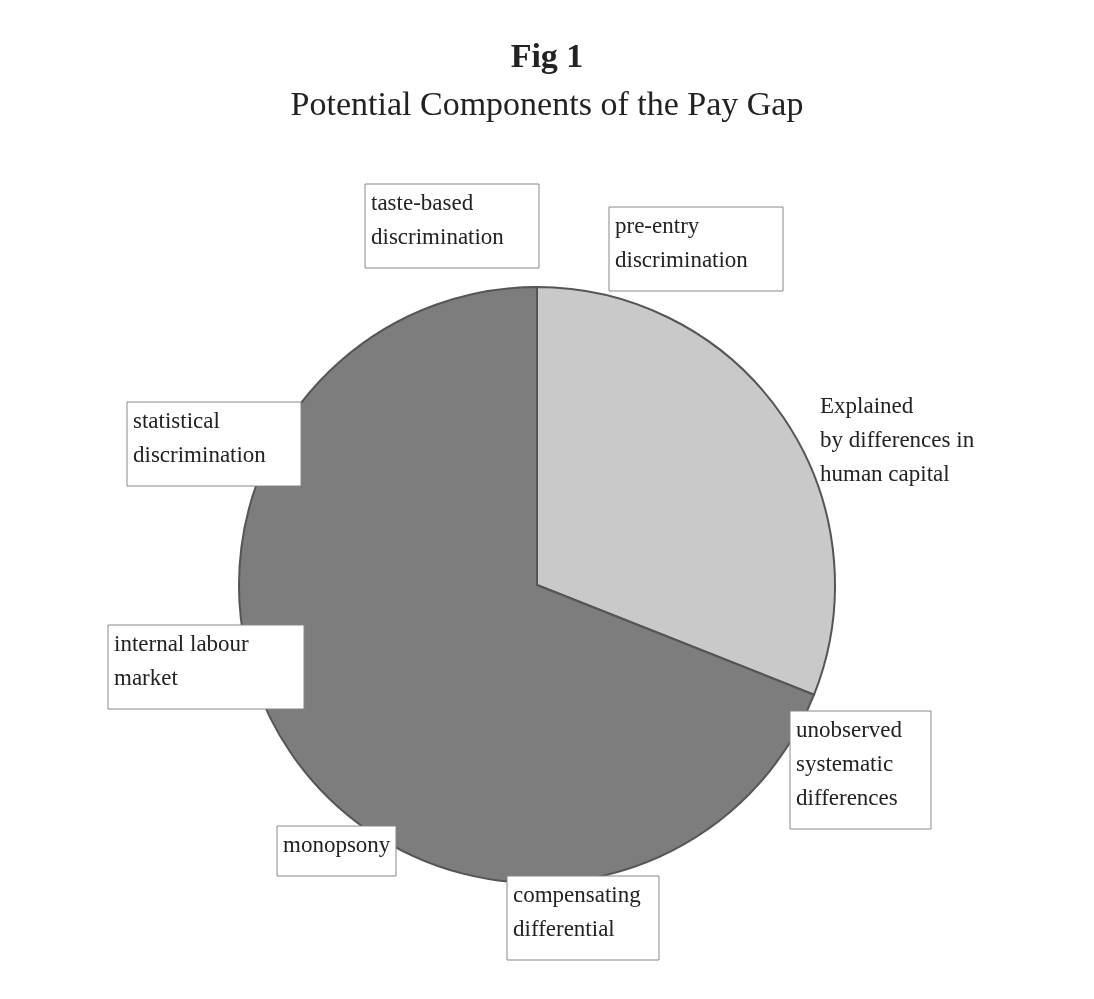 The image size is (1094, 999). What do you see at coordinates (577, 911) in the screenshot?
I see `text: compensating differential` at bounding box center [577, 911].